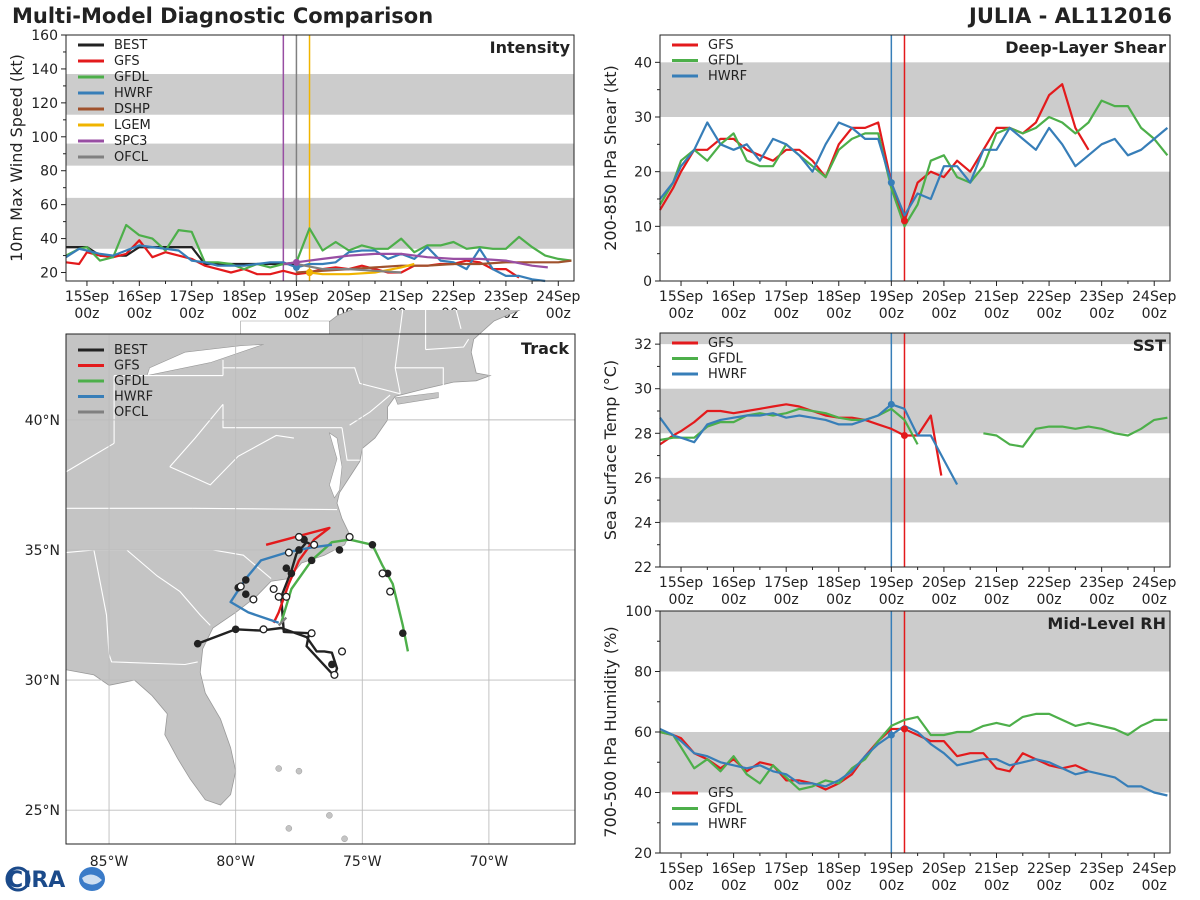 Image resolution: width=1200 pixels, height=900 pixels. Describe the element at coordinates (55, 879) in the screenshot. I see `cira-logo: CIRA` at that location.